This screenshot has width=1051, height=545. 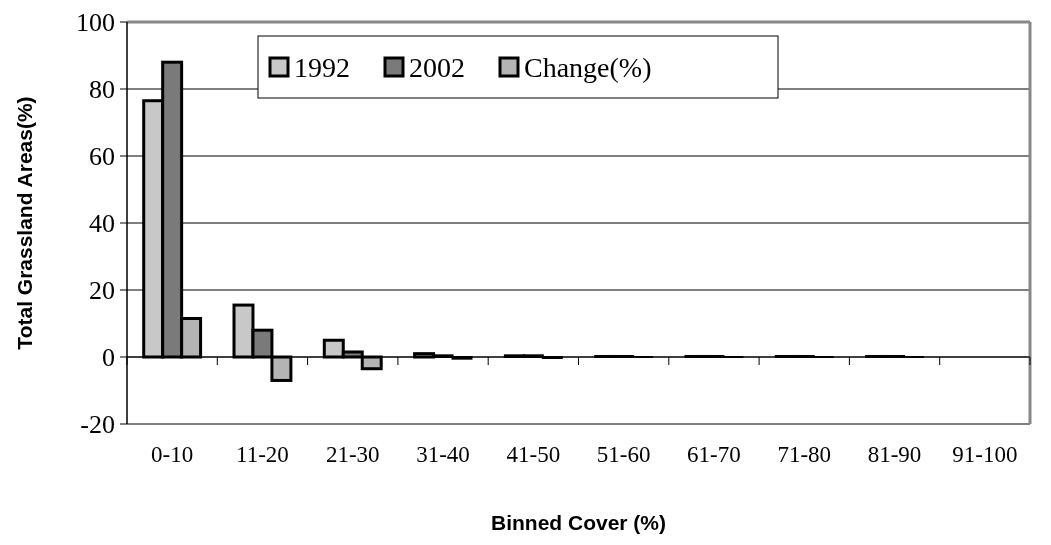 What do you see at coordinates (24, 223) in the screenshot?
I see `y-axis-title: Total Grassland Areas(%)` at bounding box center [24, 223].